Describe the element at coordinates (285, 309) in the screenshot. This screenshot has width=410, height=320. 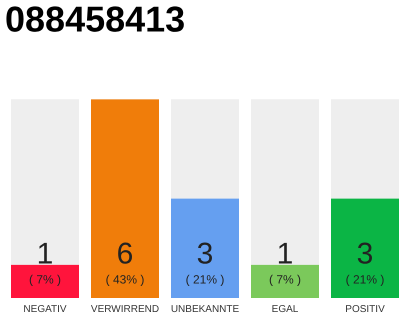
I see `x-tick-label: EGAL` at that location.